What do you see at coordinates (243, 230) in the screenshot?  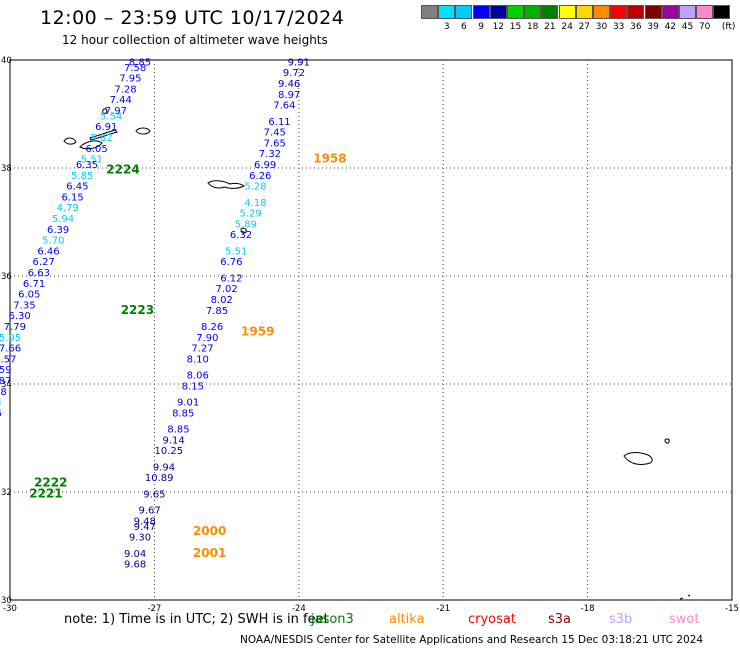 I see `island-santa-maria` at bounding box center [243, 230].